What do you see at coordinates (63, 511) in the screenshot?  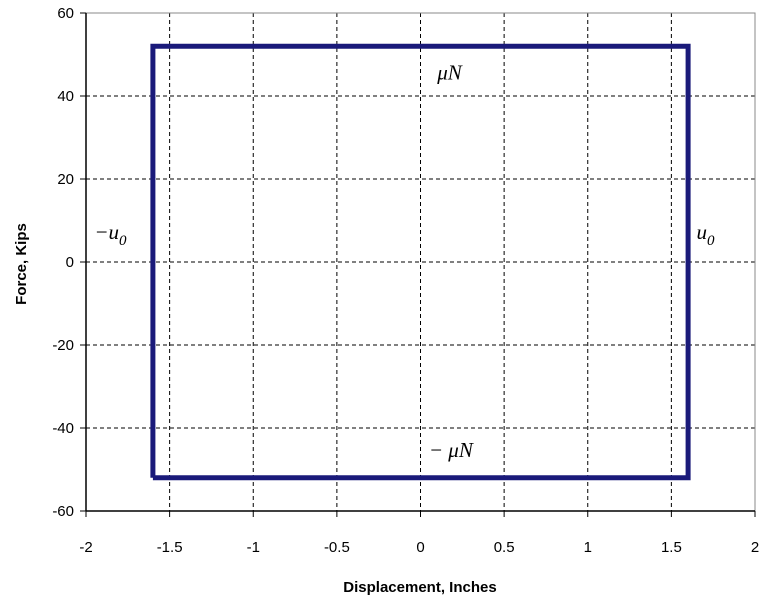 I see `y-tick-label: -60` at bounding box center [63, 511].